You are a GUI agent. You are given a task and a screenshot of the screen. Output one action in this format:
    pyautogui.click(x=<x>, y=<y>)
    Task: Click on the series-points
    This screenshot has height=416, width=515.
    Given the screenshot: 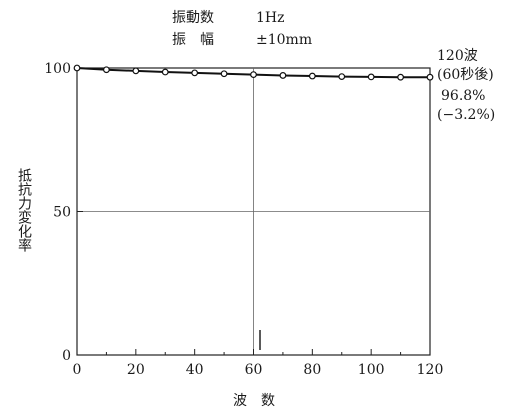 What is the action you would take?
    pyautogui.click(x=253, y=72)
    